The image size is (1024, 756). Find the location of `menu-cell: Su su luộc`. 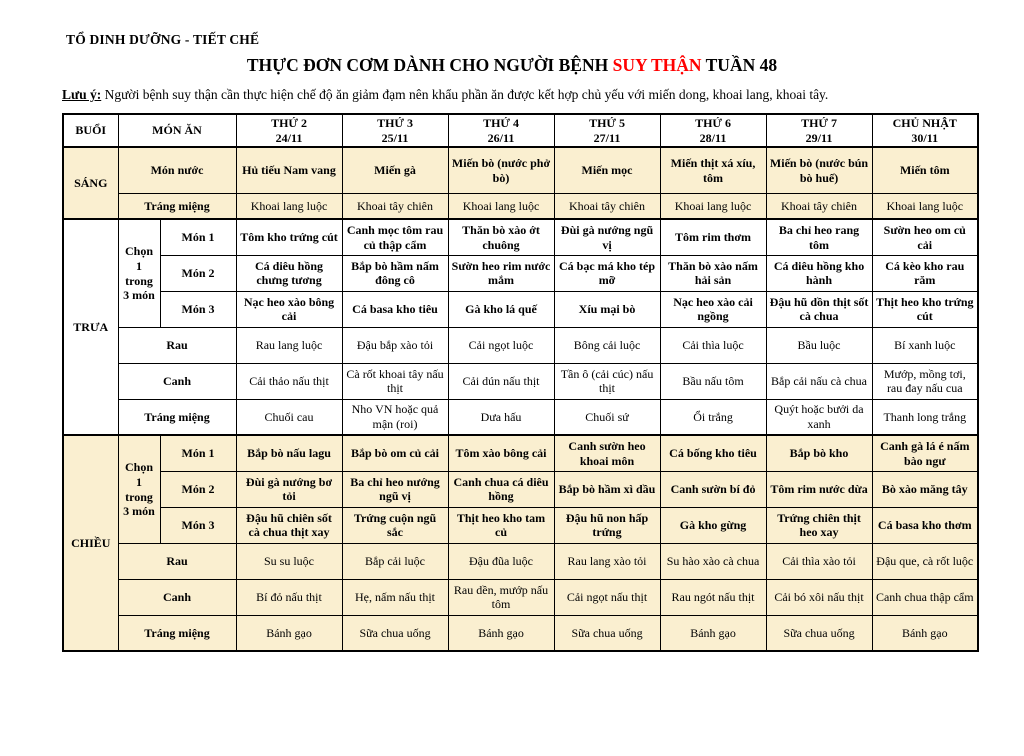

menu-cell: Su su luộc is located at coordinates (289, 561).